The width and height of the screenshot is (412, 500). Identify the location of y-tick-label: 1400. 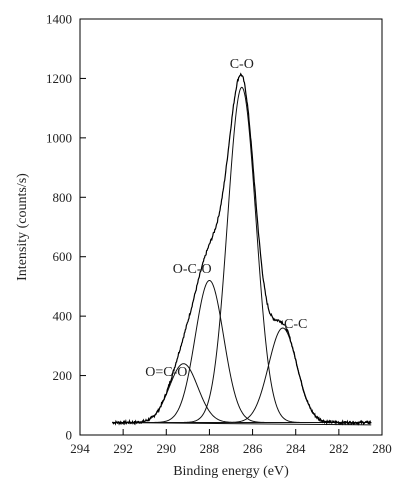
(59, 19).